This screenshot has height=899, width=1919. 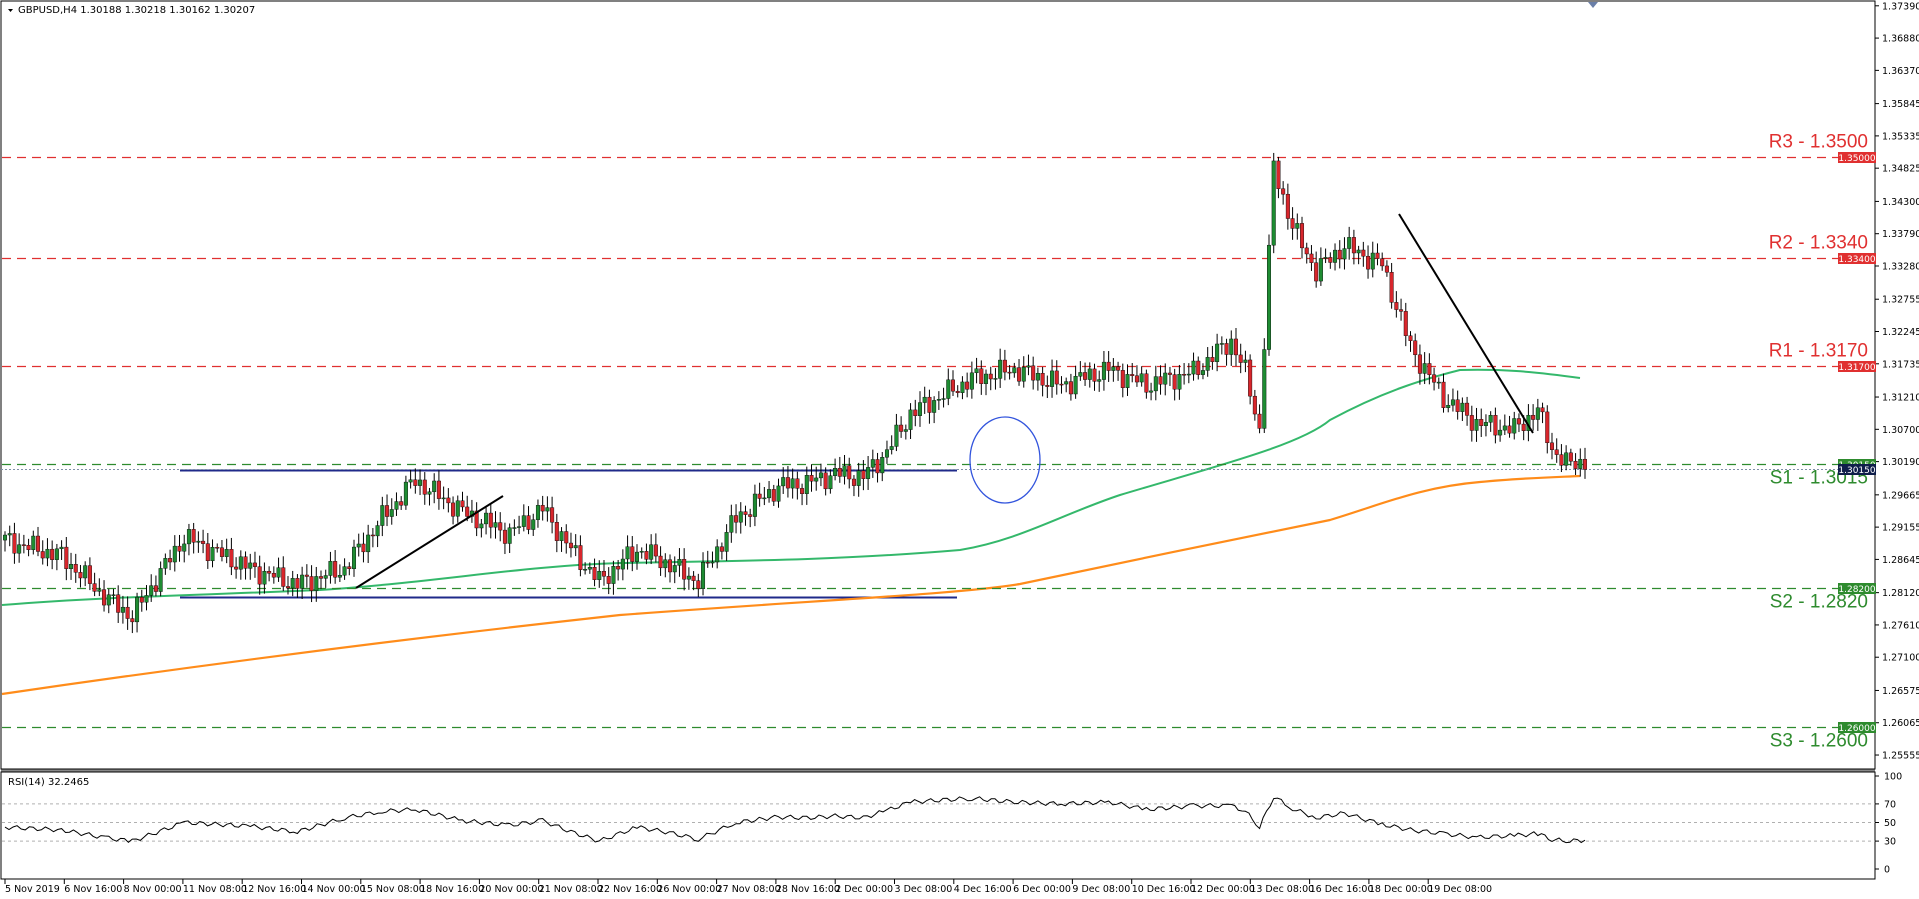 What do you see at coordinates (1890, 823) in the screenshot?
I see `rsi-tick-label: 50` at bounding box center [1890, 823].